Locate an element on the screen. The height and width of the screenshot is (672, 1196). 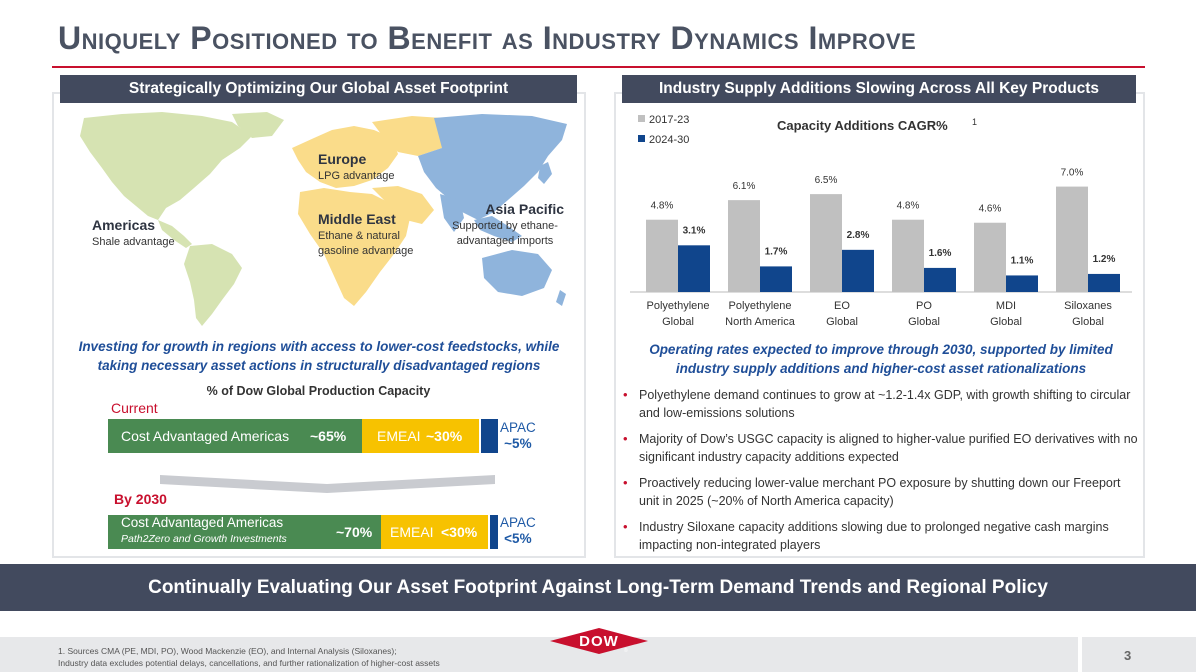
current-emeai-label: EMEAI is located at coordinates (399, 436).